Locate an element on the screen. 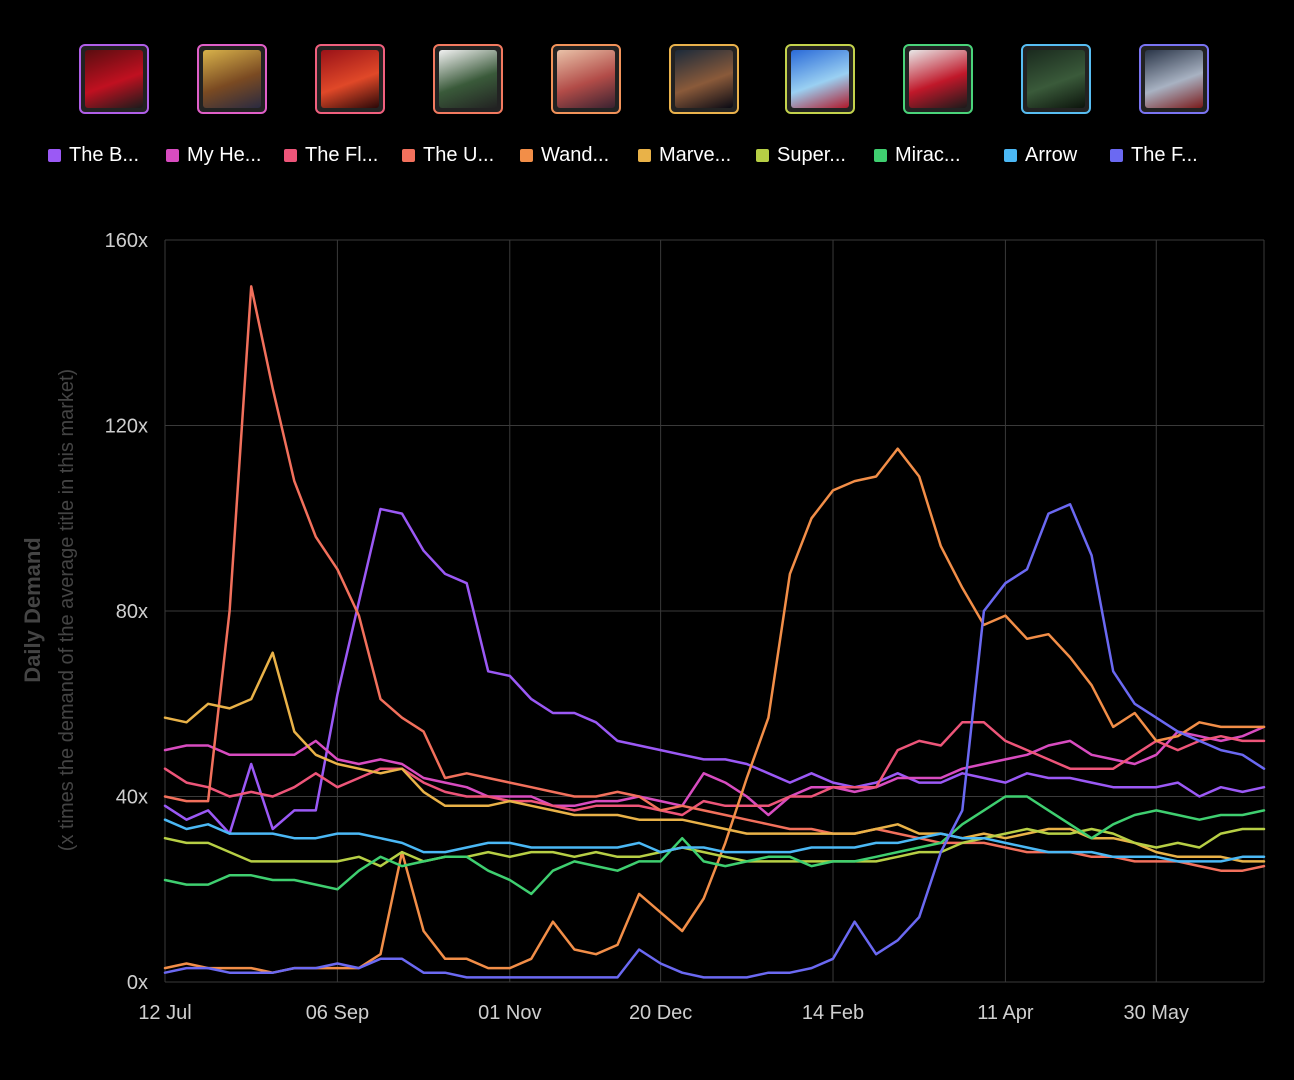 The width and height of the screenshot is (1294, 1080). y-axis-label: Daily Demand is located at coordinates (32, 610).